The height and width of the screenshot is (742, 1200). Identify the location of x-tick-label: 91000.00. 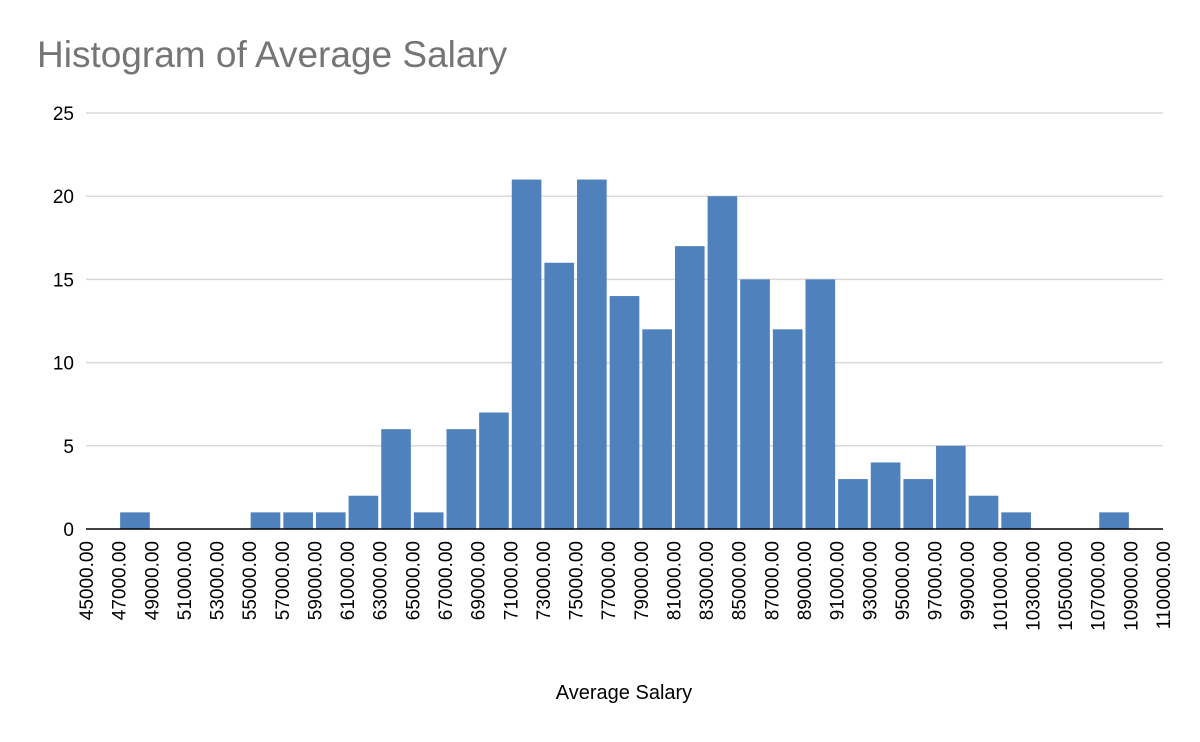
(838, 580).